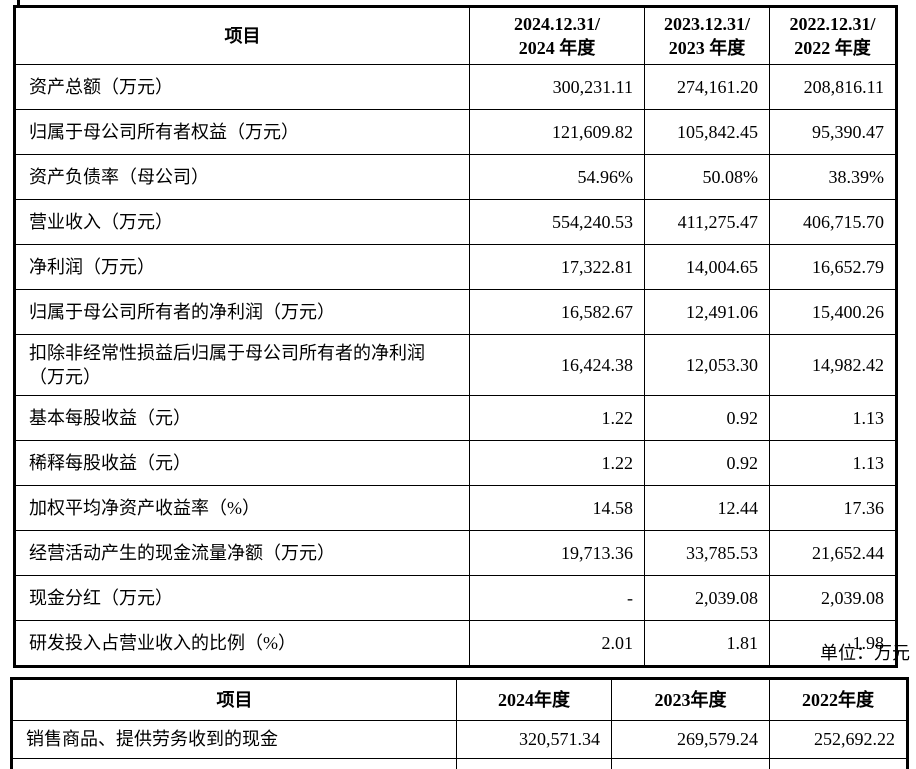 The image size is (916, 769). Describe the element at coordinates (534, 739) in the screenshot. I see `value-cell: 320,571.34` at that location.